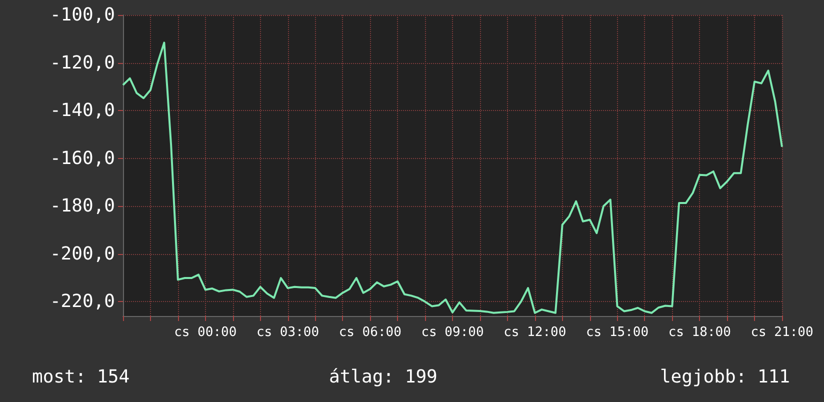 The width and height of the screenshot is (824, 402). I want to click on x-tick-label: cs 15:00, so click(617, 332).